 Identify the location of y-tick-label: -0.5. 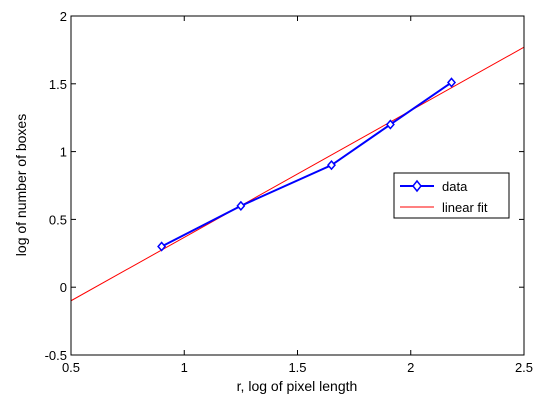
(56, 355).